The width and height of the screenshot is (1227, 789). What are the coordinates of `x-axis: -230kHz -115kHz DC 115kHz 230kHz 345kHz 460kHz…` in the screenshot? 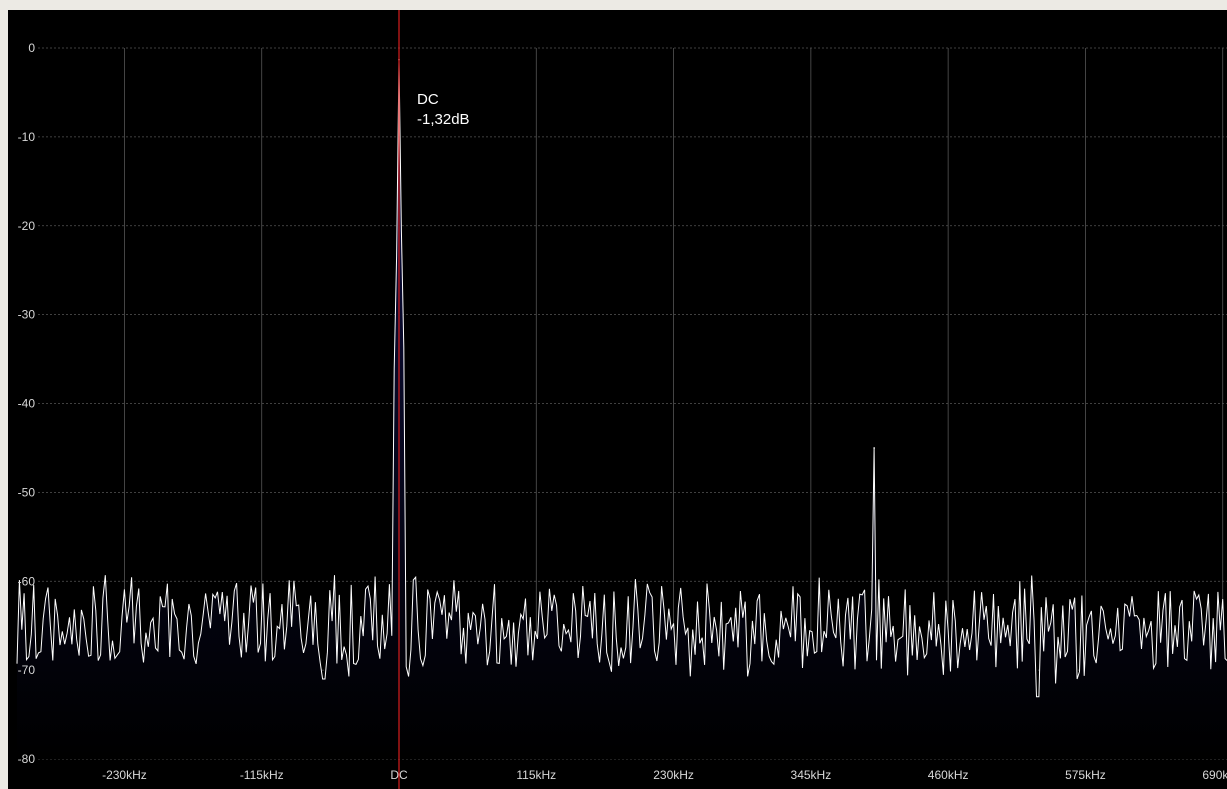 It's located at (664, 775).